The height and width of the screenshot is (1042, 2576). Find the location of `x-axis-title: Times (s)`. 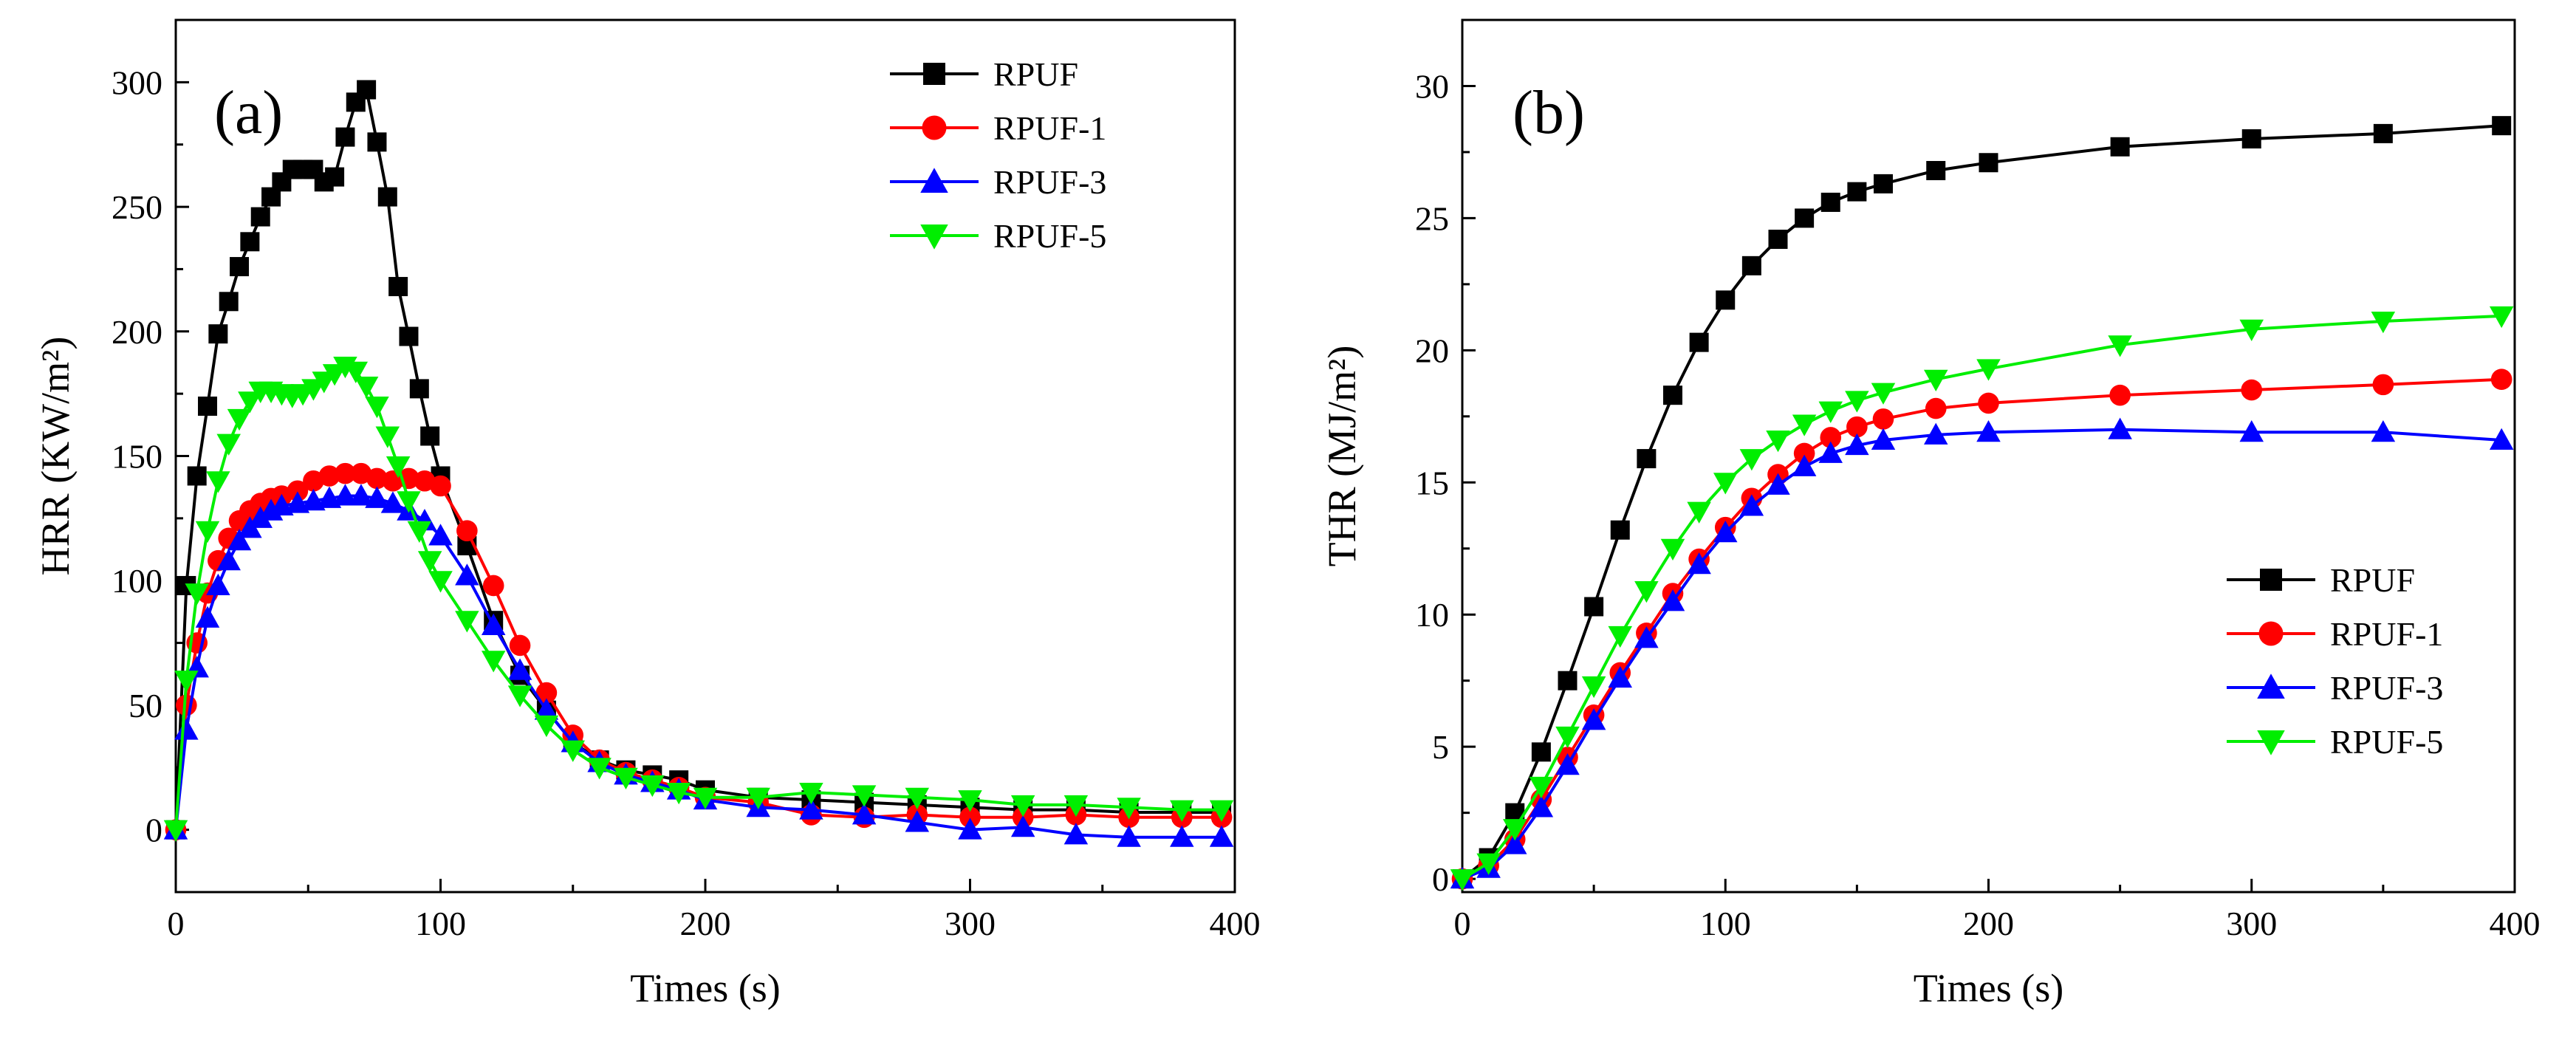

x-axis-title: Times (s) is located at coordinates (705, 988).